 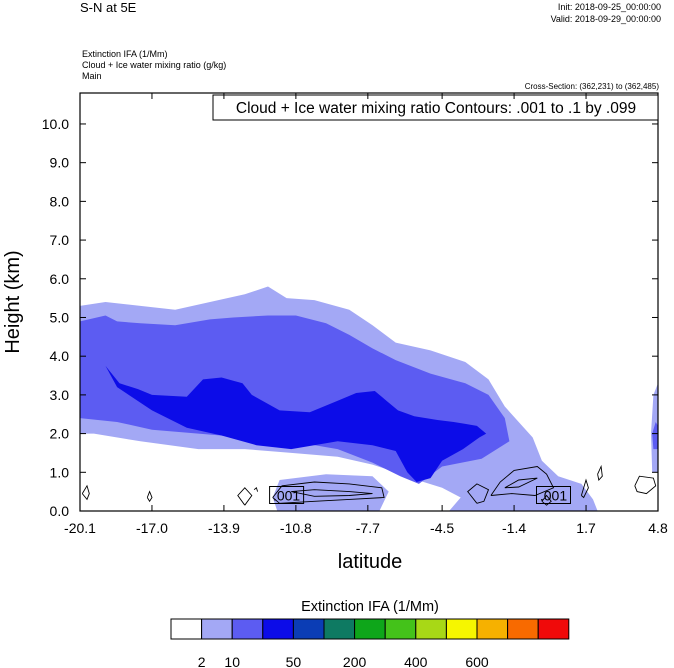 What do you see at coordinates (442, 528) in the screenshot?
I see `x-tick-label-5: -4.5` at bounding box center [442, 528].